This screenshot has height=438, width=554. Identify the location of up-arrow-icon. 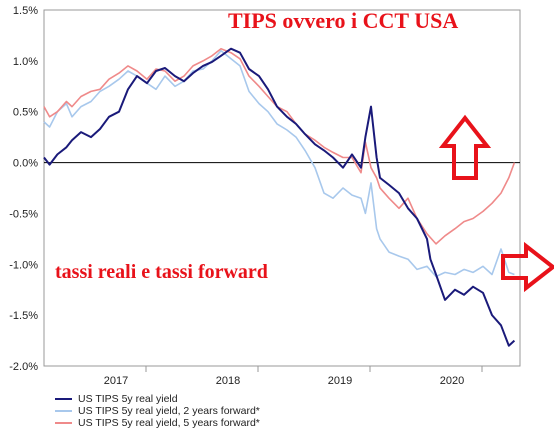
(465, 147).